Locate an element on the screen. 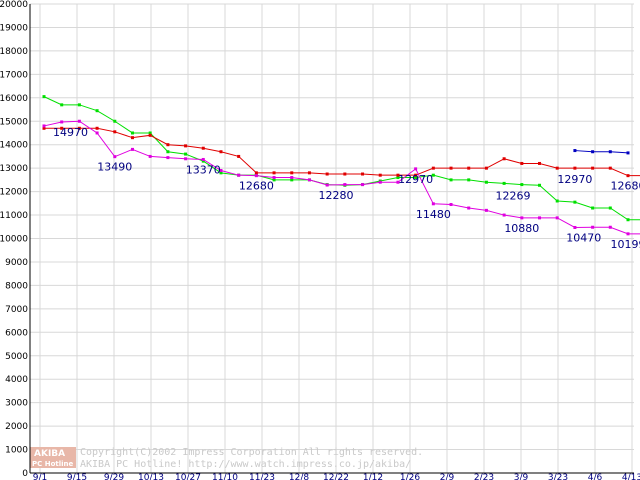 Image resolution: width=640 pixels, height=480 pixels. y-tick-label: 2000 is located at coordinates (16, 427).